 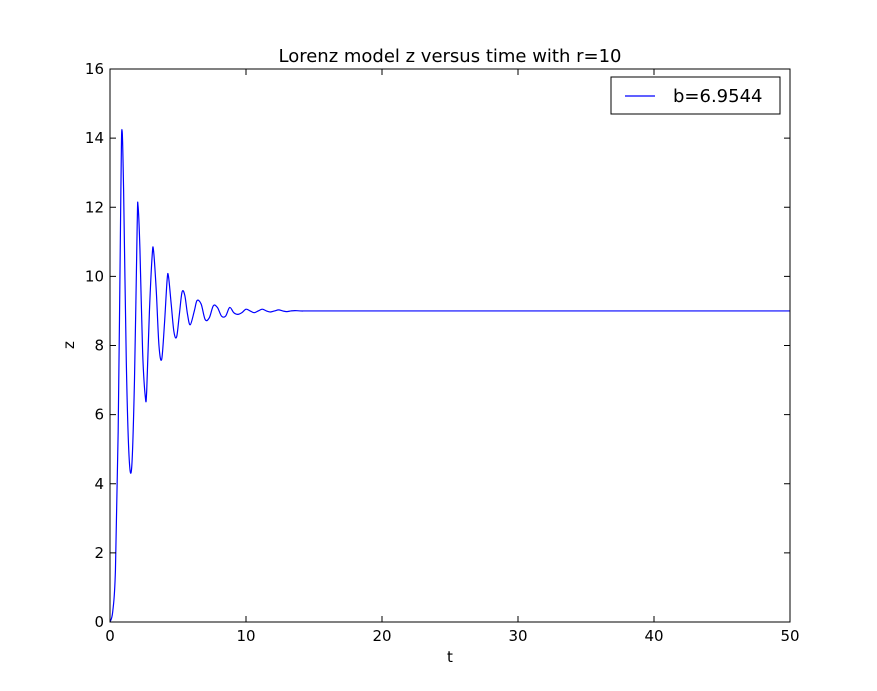 What do you see at coordinates (99, 553) in the screenshot?
I see `y-tick-label: 2` at bounding box center [99, 553].